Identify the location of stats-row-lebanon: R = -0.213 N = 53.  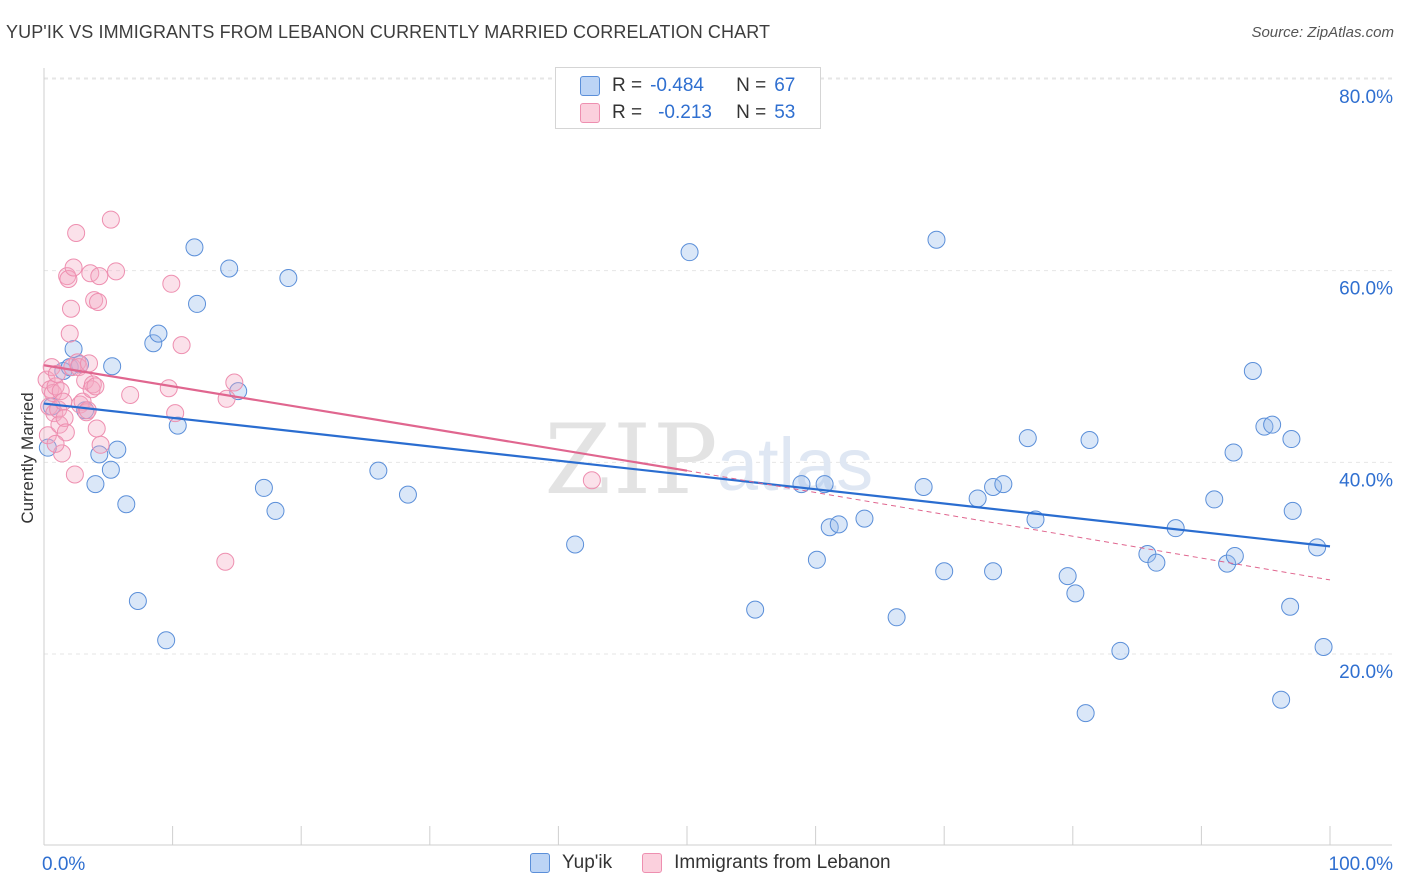
(687, 113).